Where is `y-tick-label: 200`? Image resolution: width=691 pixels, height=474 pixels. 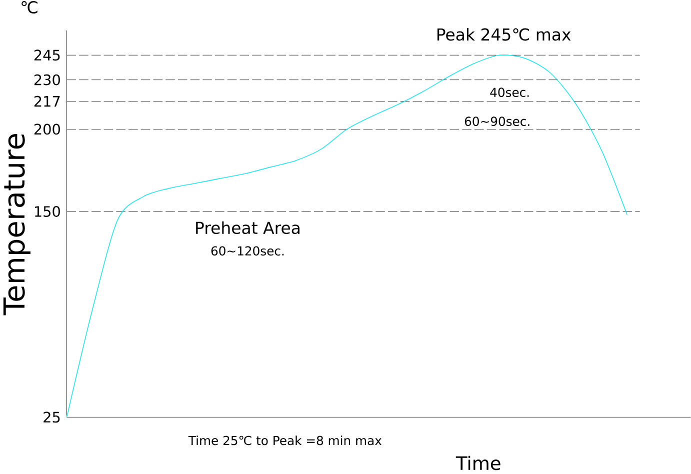 y-tick-label: 200 is located at coordinates (47, 129).